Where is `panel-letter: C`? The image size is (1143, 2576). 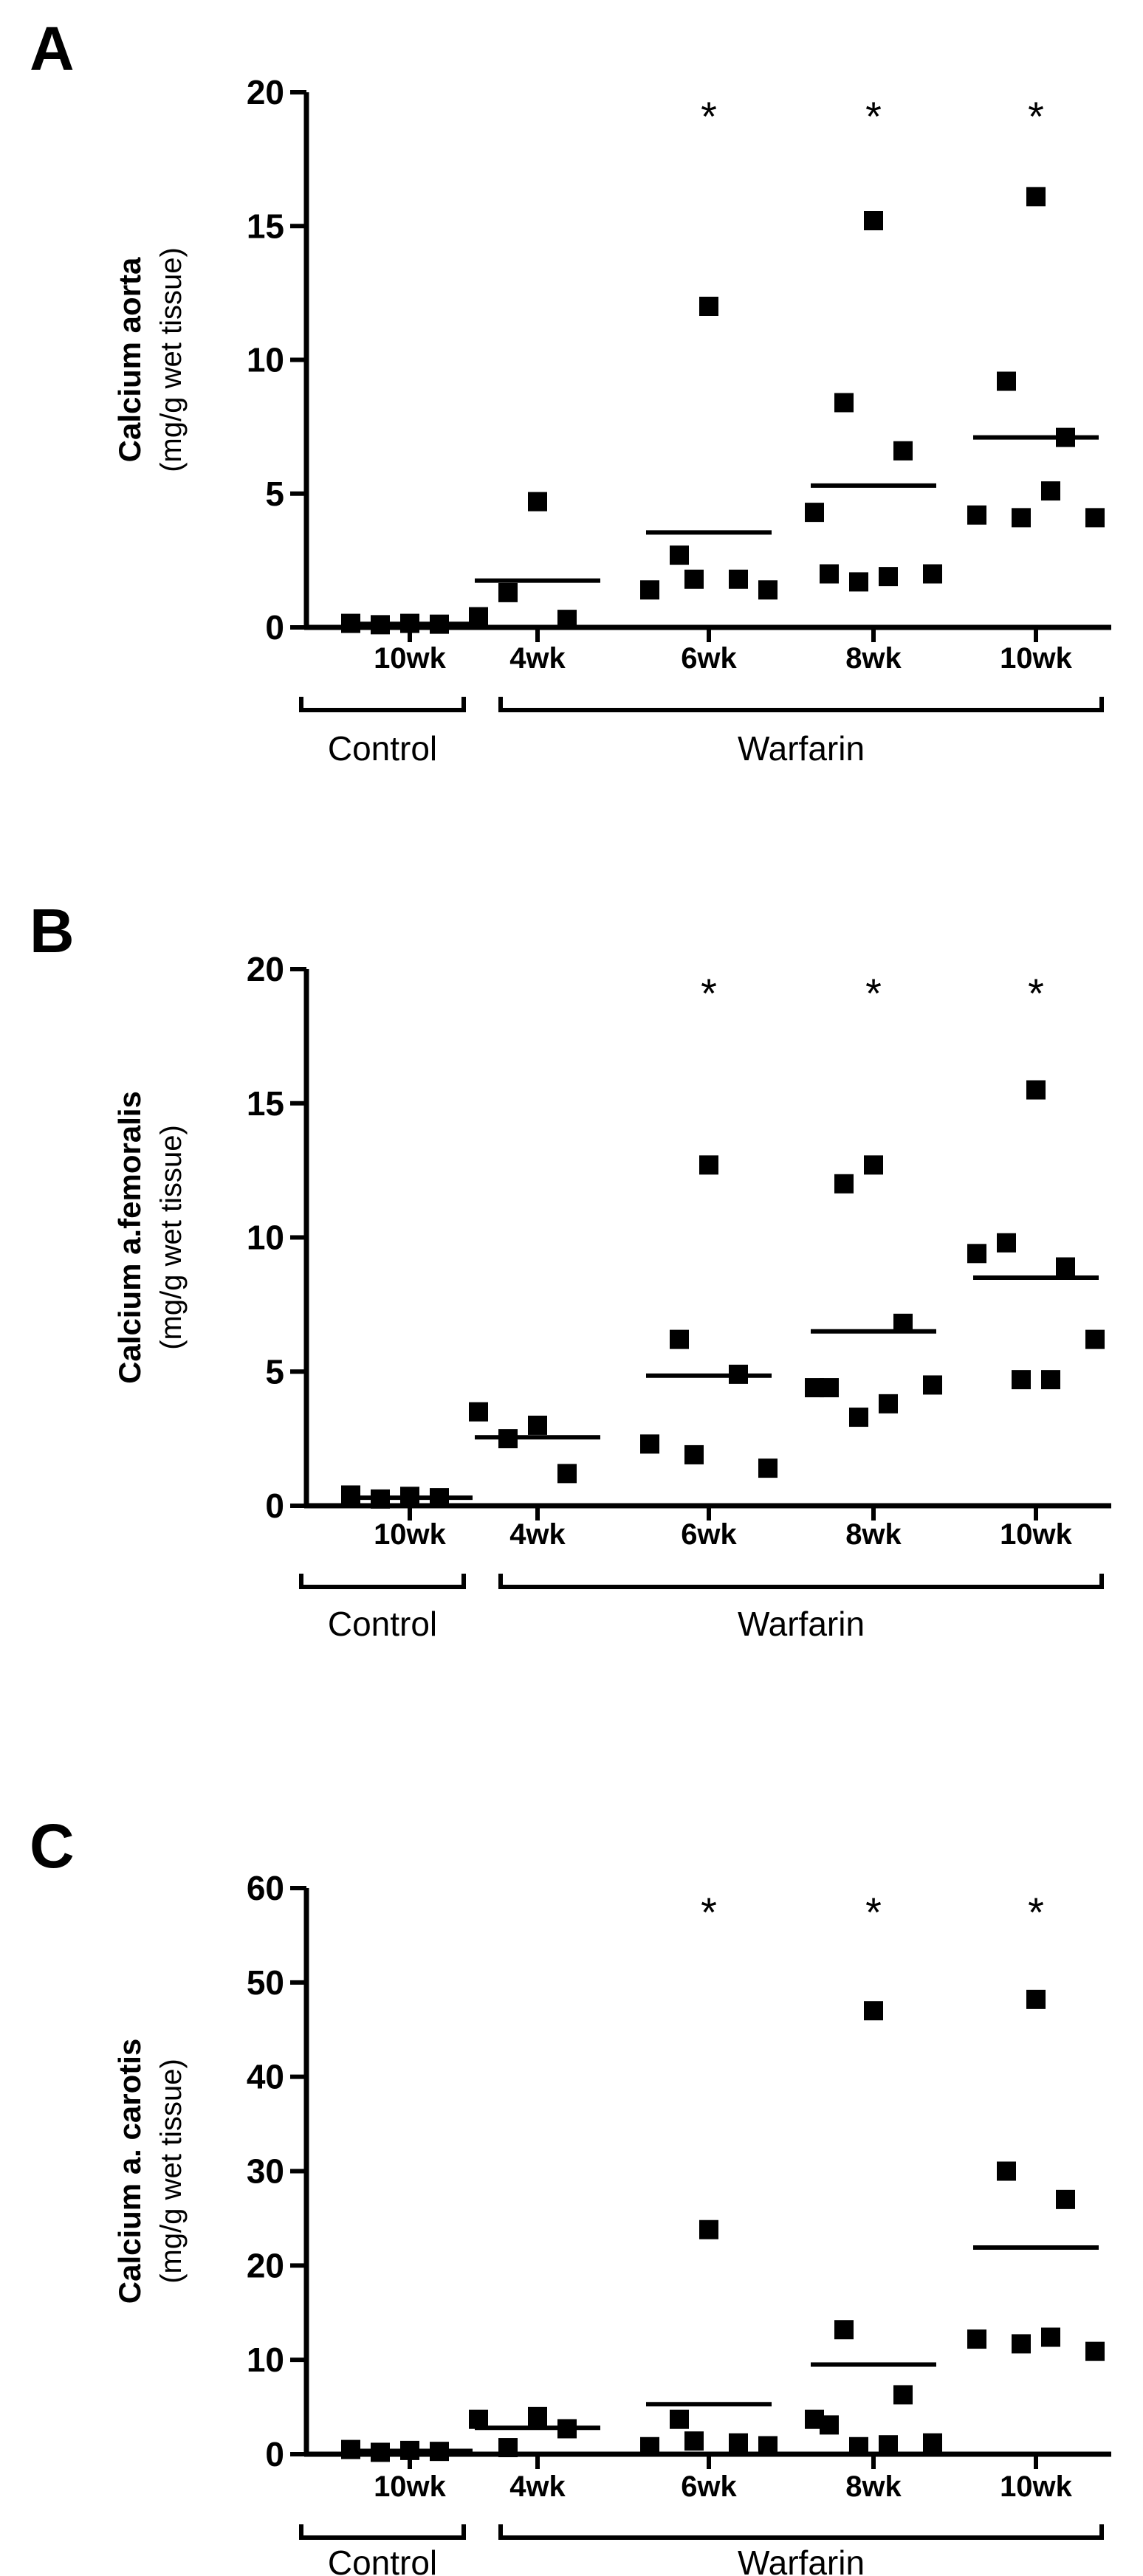 panel-letter: C is located at coordinates (52, 1846).